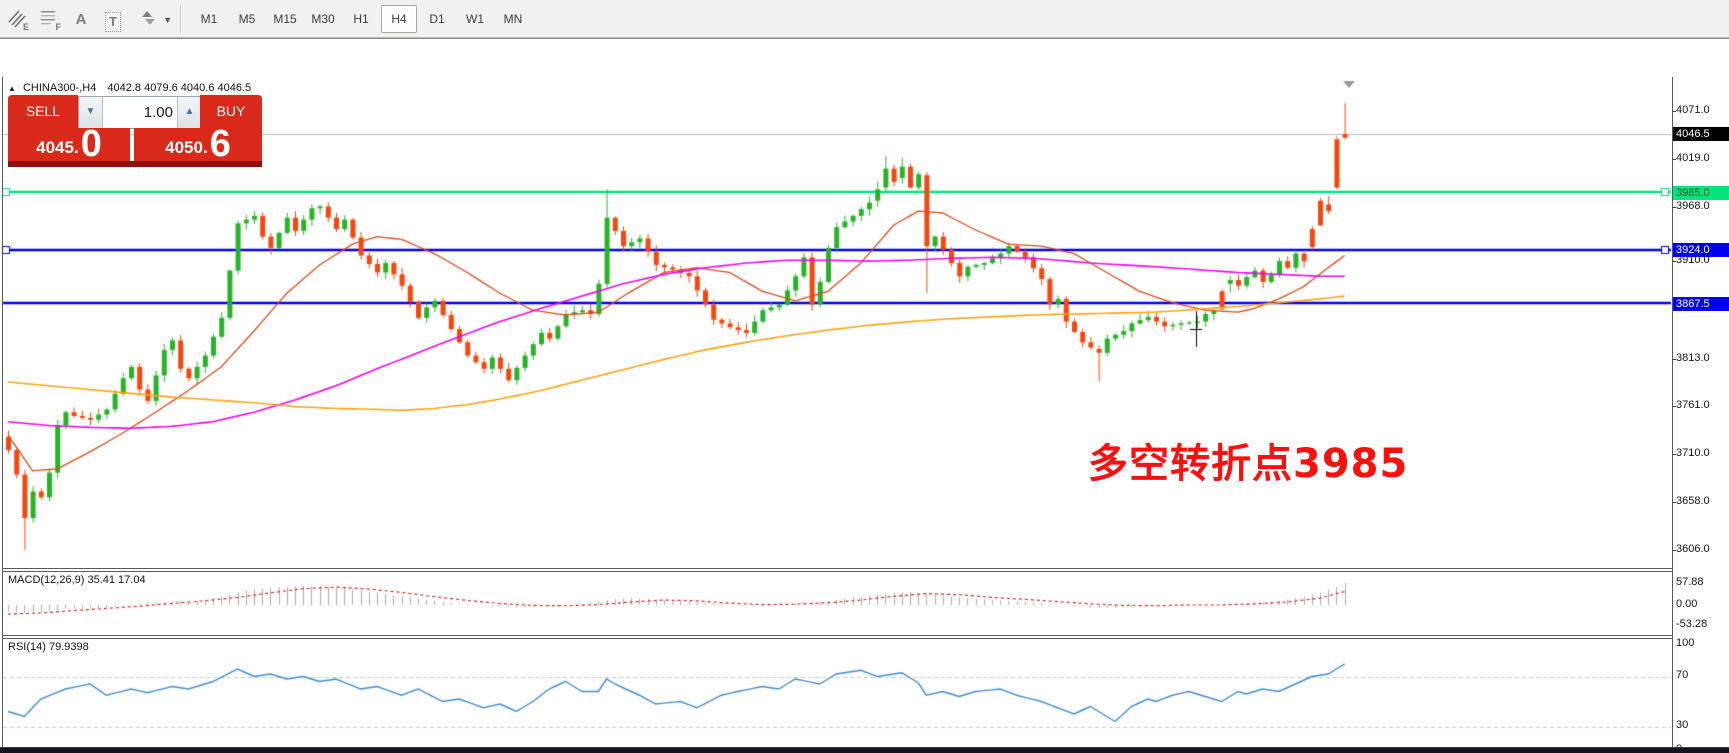  I want to click on main-macd-separator, so click(837, 568).